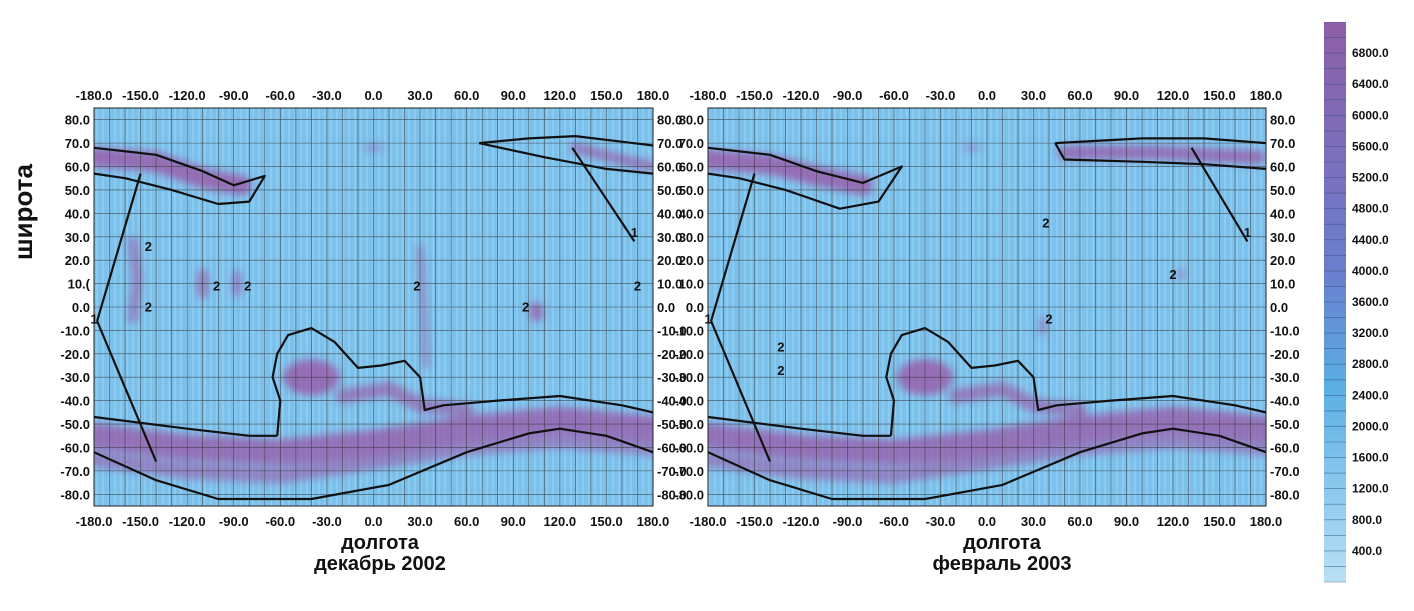 This screenshot has width=1414, height=611. Describe the element at coordinates (1282, 190) in the screenshot. I see `y-tick-label-right: 50.0` at that location.